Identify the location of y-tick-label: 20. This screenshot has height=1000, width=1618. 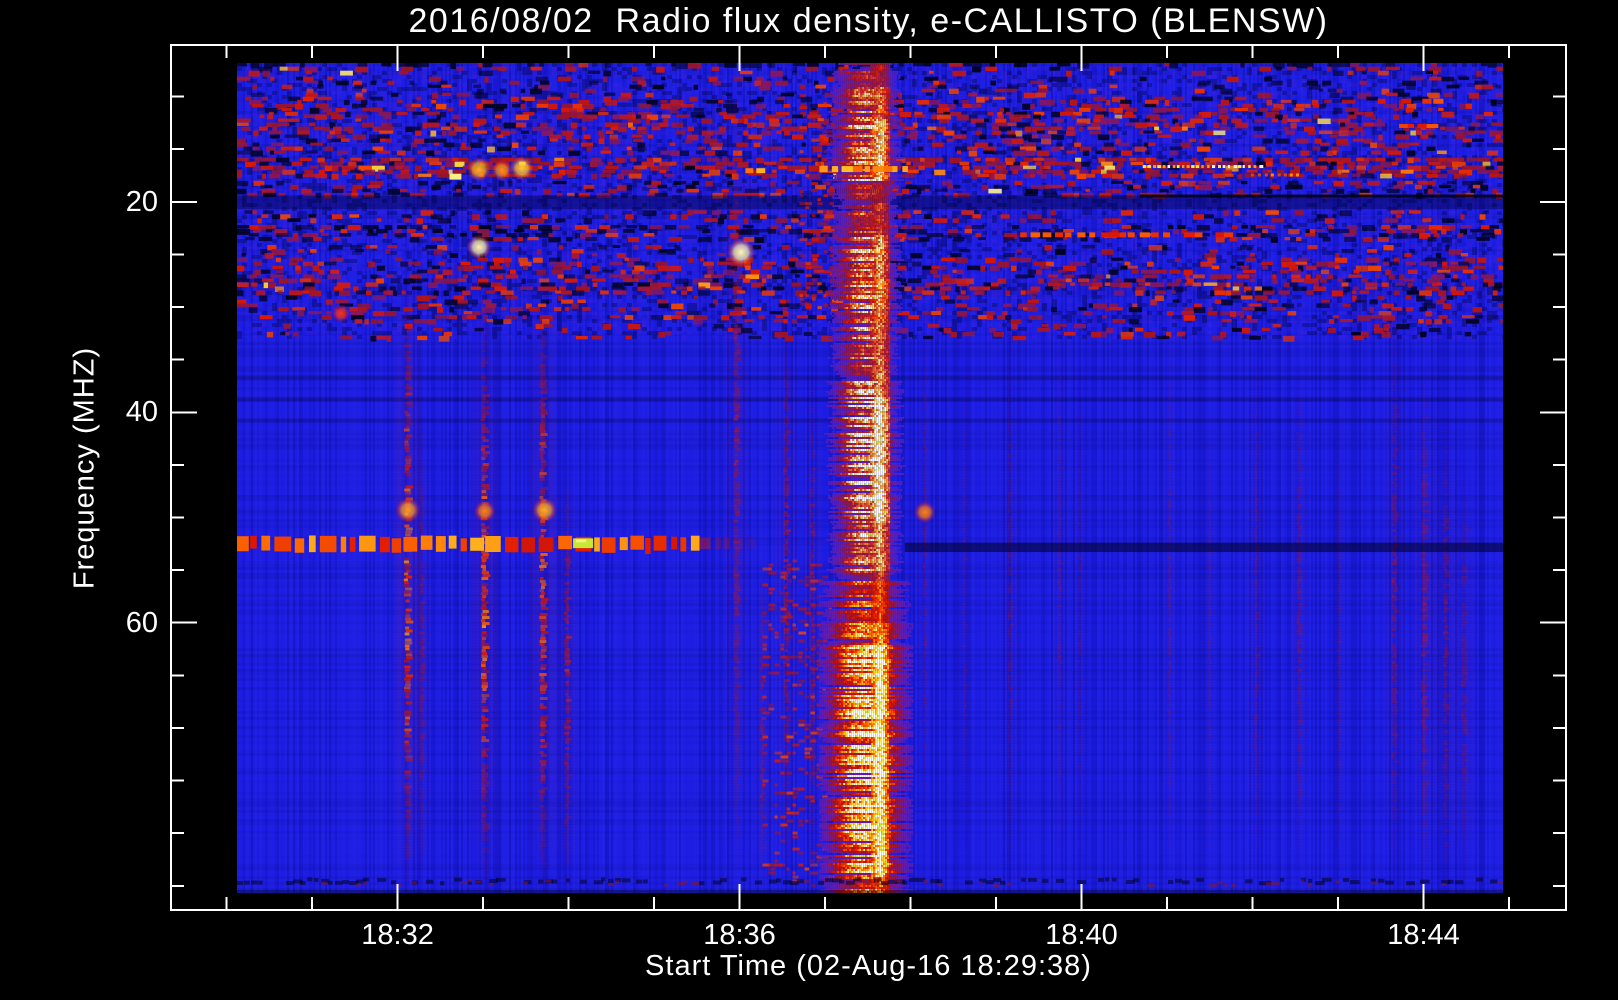
(141, 201).